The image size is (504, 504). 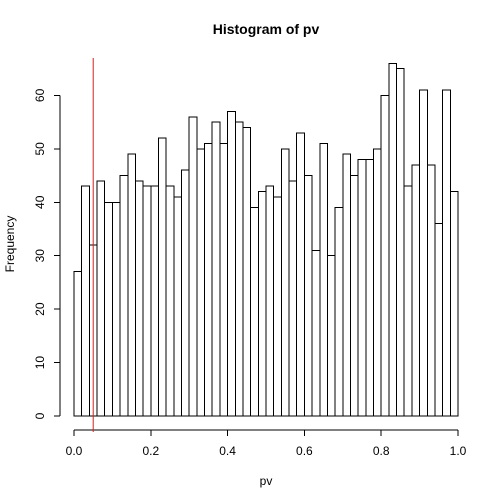 What do you see at coordinates (381, 451) in the screenshot?
I see `x-tick-label: 0.8` at bounding box center [381, 451].